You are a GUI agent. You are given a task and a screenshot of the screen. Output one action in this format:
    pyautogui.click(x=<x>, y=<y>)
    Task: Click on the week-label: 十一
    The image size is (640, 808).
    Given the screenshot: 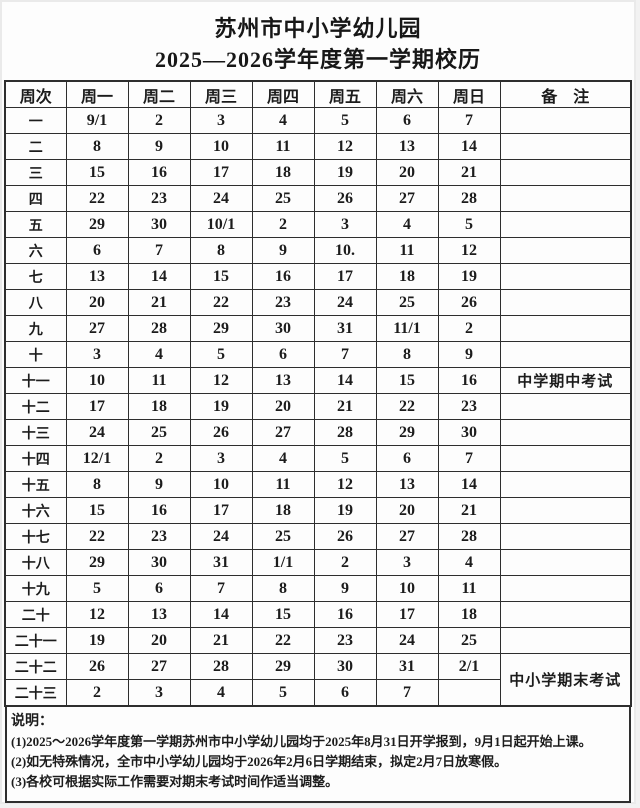 What is the action you would take?
    pyautogui.click(x=35, y=380)
    